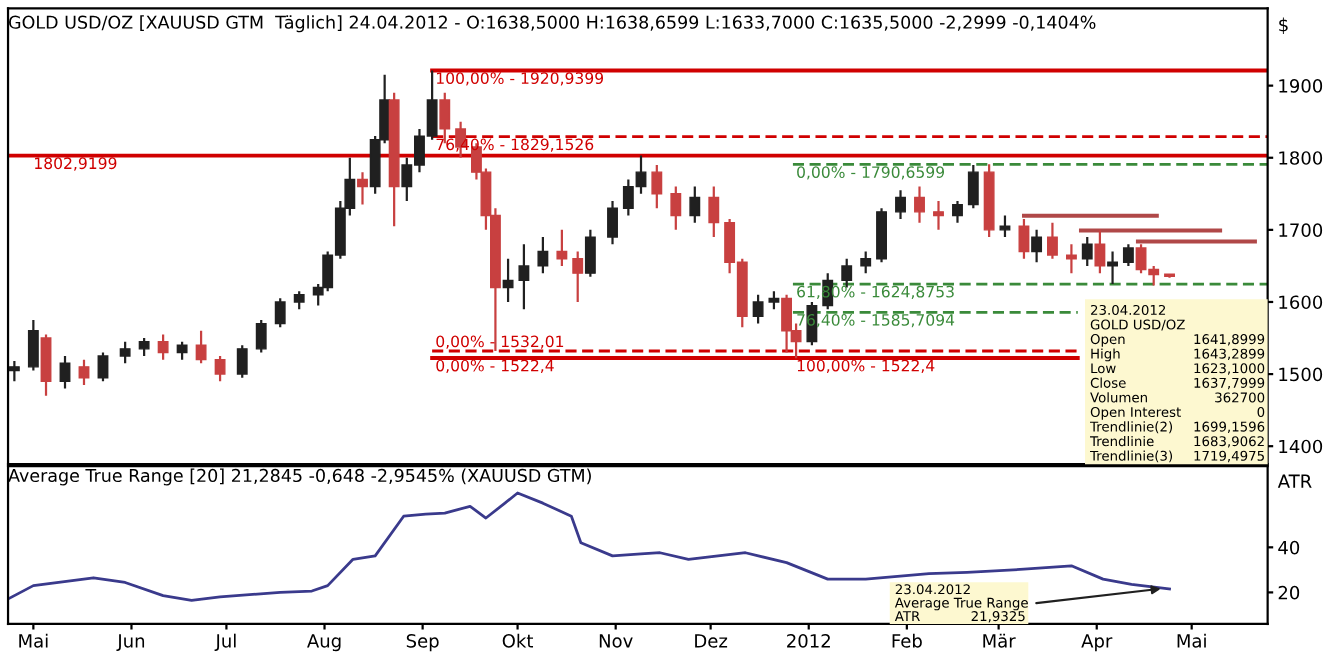 The image size is (1340, 652). What do you see at coordinates (324, 643) in the screenshot?
I see `x-tick-label: Aug` at bounding box center [324, 643].